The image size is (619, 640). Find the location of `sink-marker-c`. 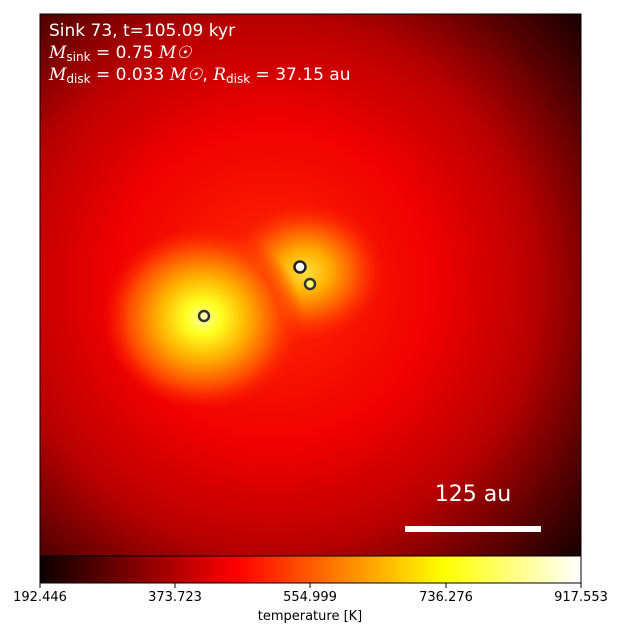

sink-marker-c is located at coordinates (204, 316).